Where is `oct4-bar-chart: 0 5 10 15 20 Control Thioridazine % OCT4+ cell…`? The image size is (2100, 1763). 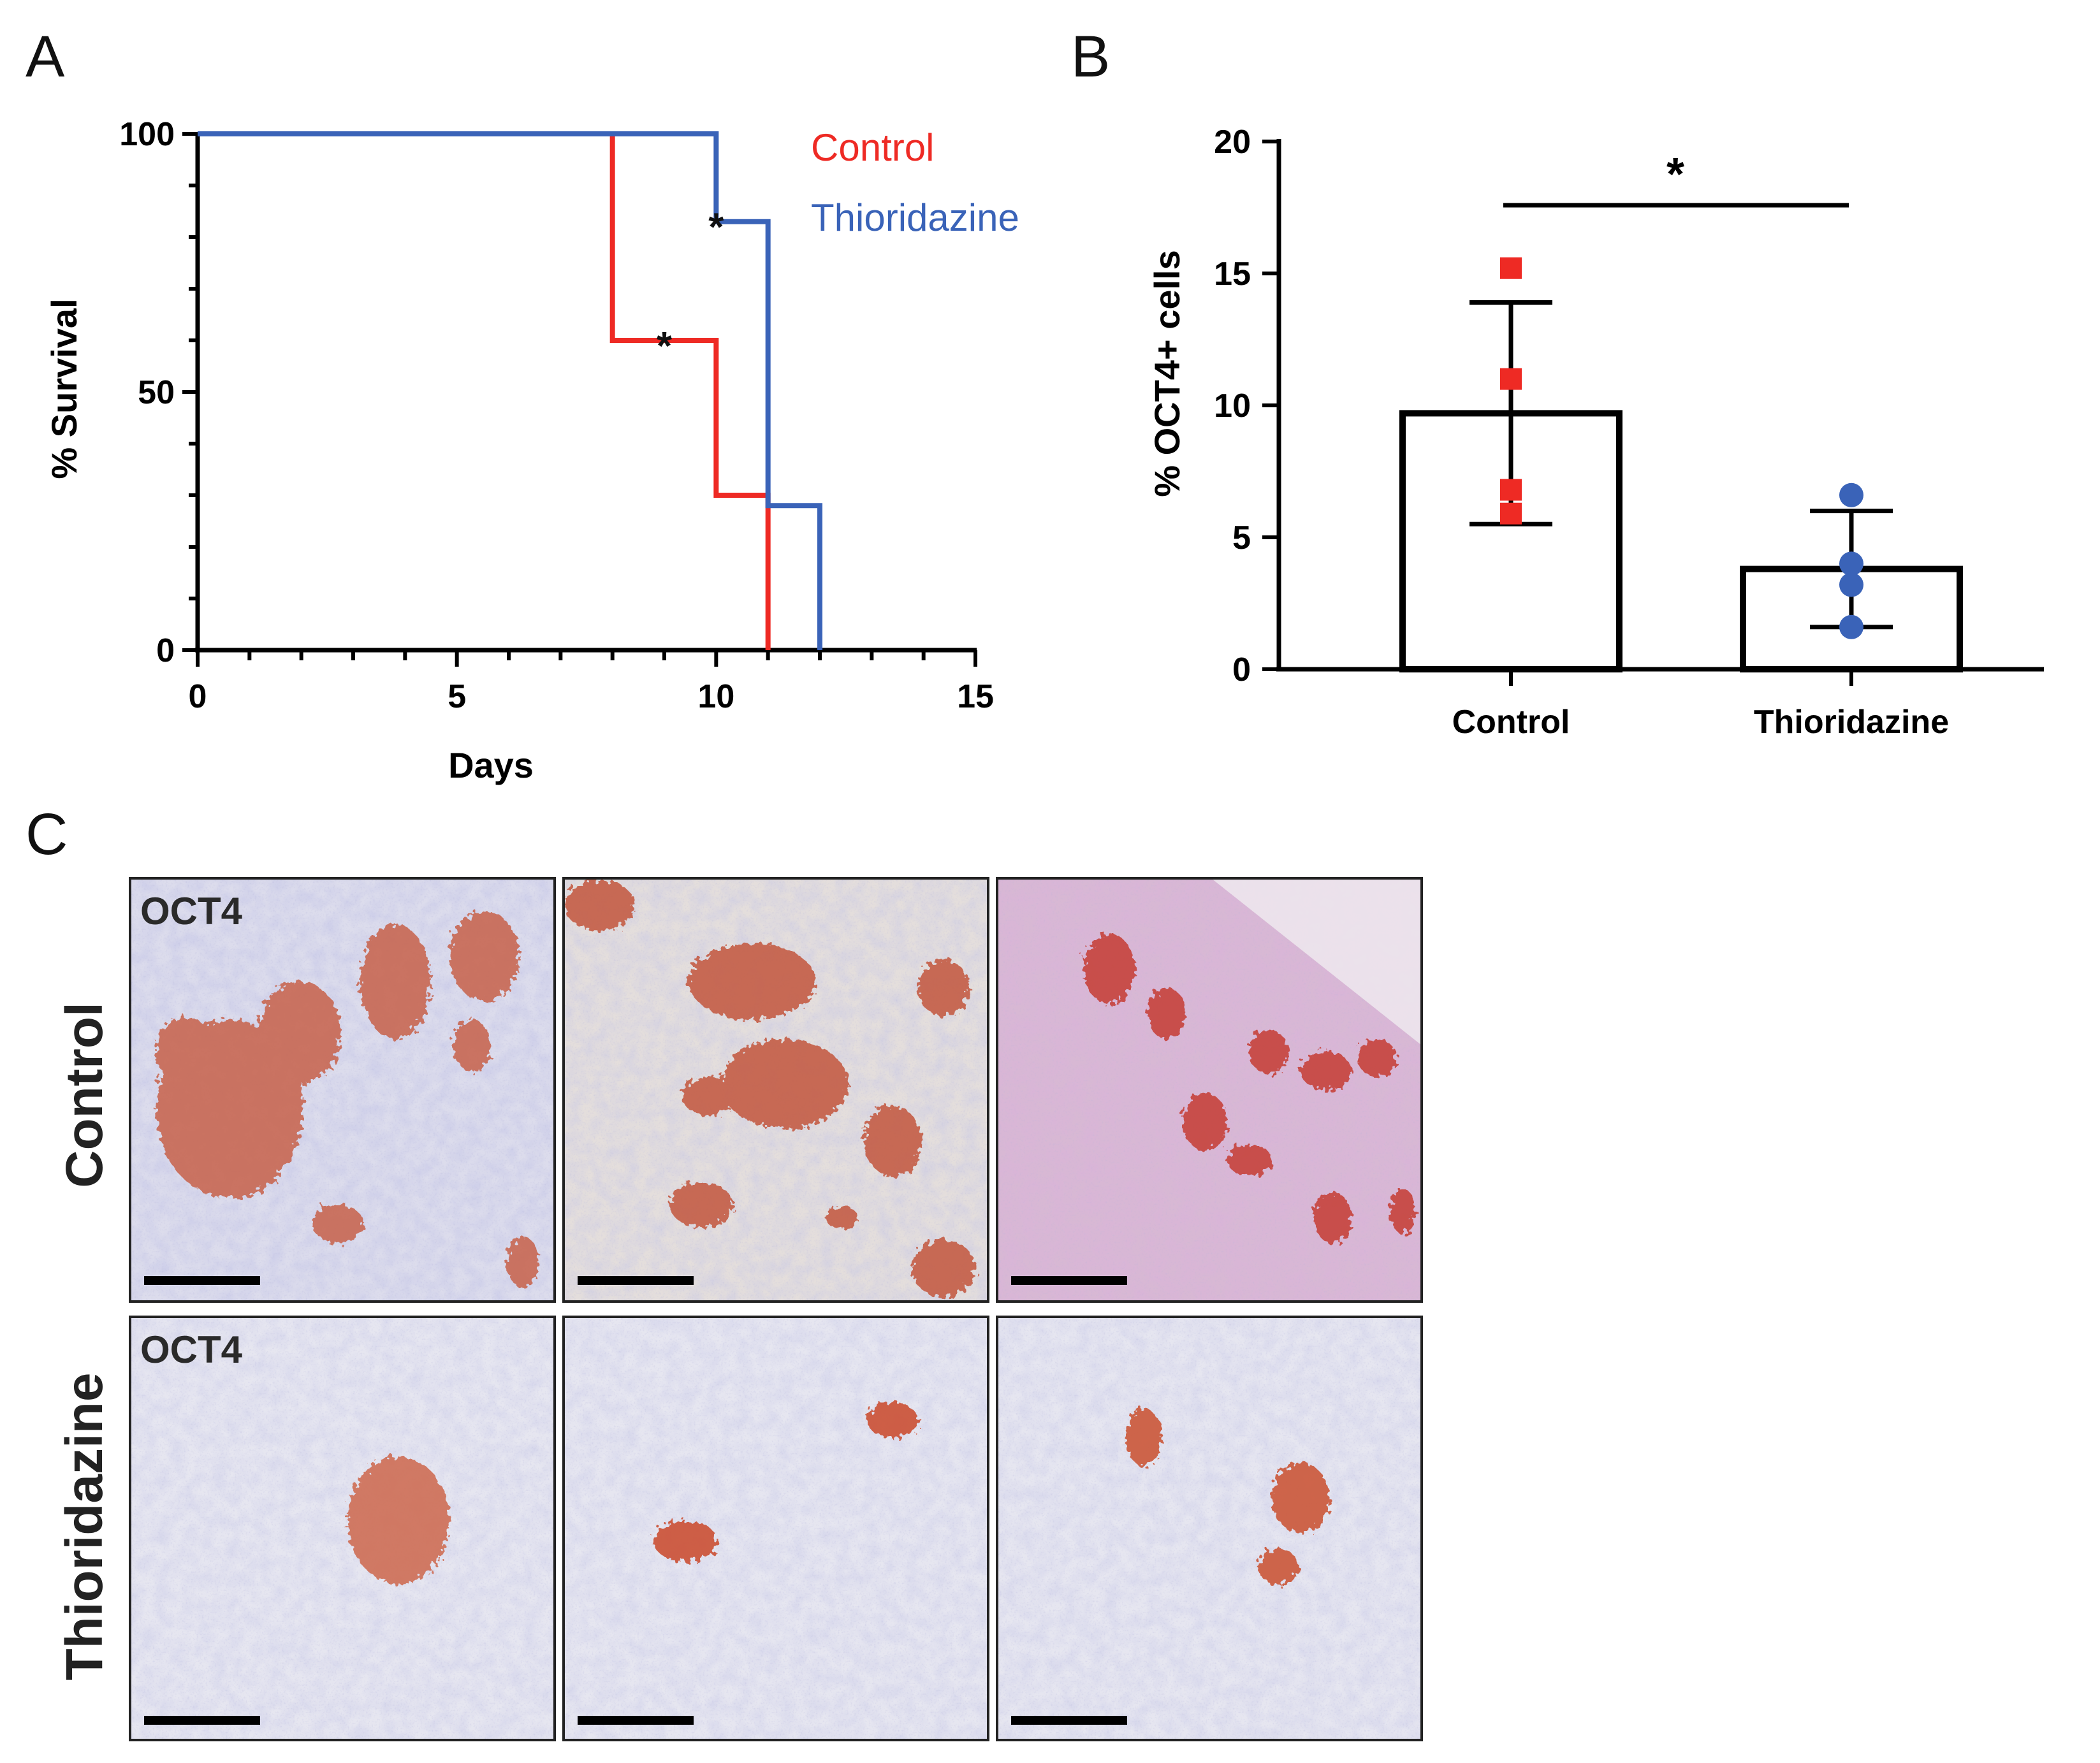
oct4-bar-chart: 0 5 10 15 20 Control Thioridazine % OCT4+ cell… is located at coordinates (1595, 433).